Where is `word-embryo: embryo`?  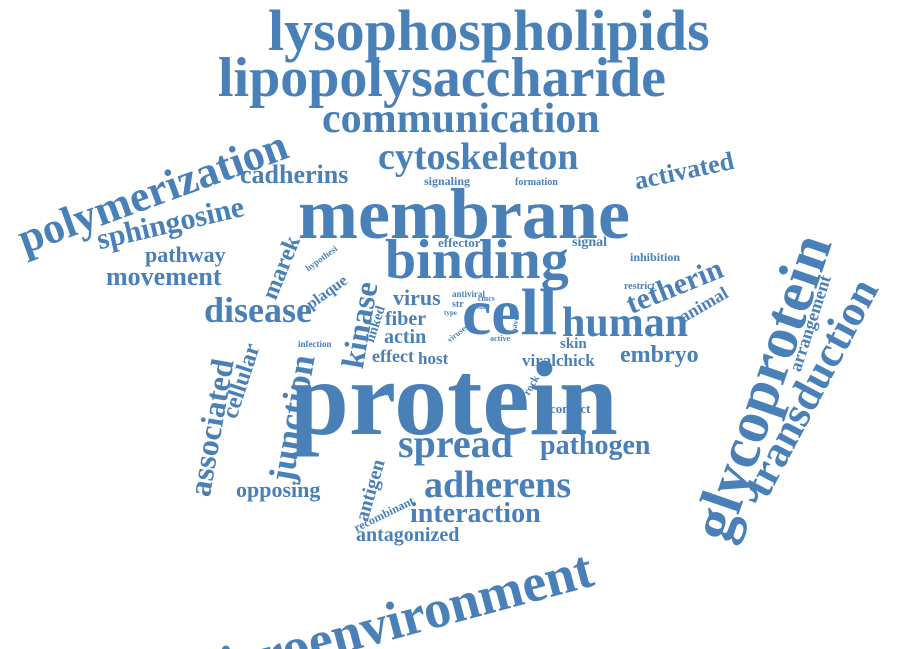
word-embryo: embryo is located at coordinates (659, 355).